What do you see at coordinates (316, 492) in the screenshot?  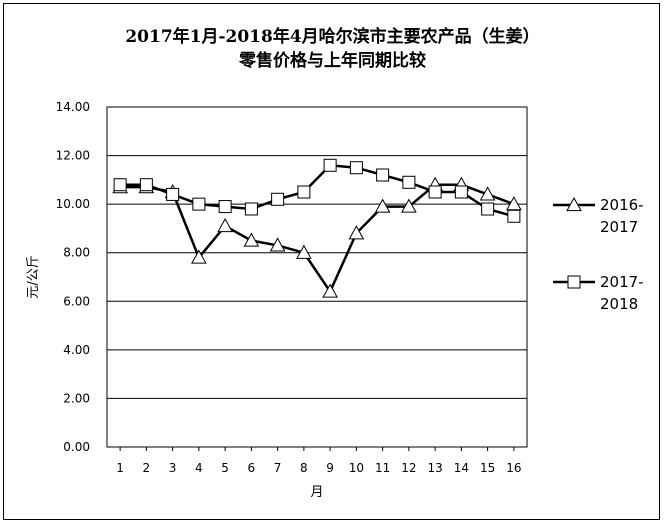 I see `x-axis-label: 月` at bounding box center [316, 492].